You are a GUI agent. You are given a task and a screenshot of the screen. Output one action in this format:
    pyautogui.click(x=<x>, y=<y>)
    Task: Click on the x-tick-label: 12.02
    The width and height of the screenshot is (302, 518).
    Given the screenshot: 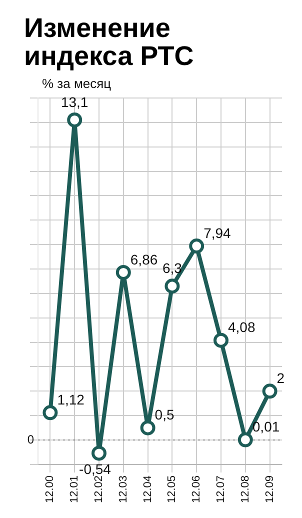 What is the action you would take?
    pyautogui.click(x=99, y=489)
    